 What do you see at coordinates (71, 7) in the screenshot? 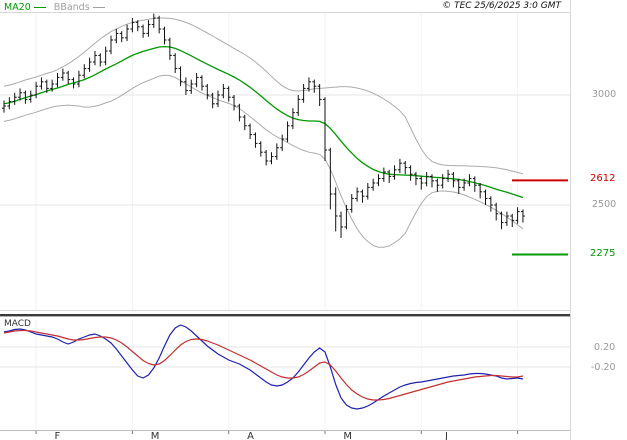
I see `legend-bbands-label: BBands` at bounding box center [71, 7].